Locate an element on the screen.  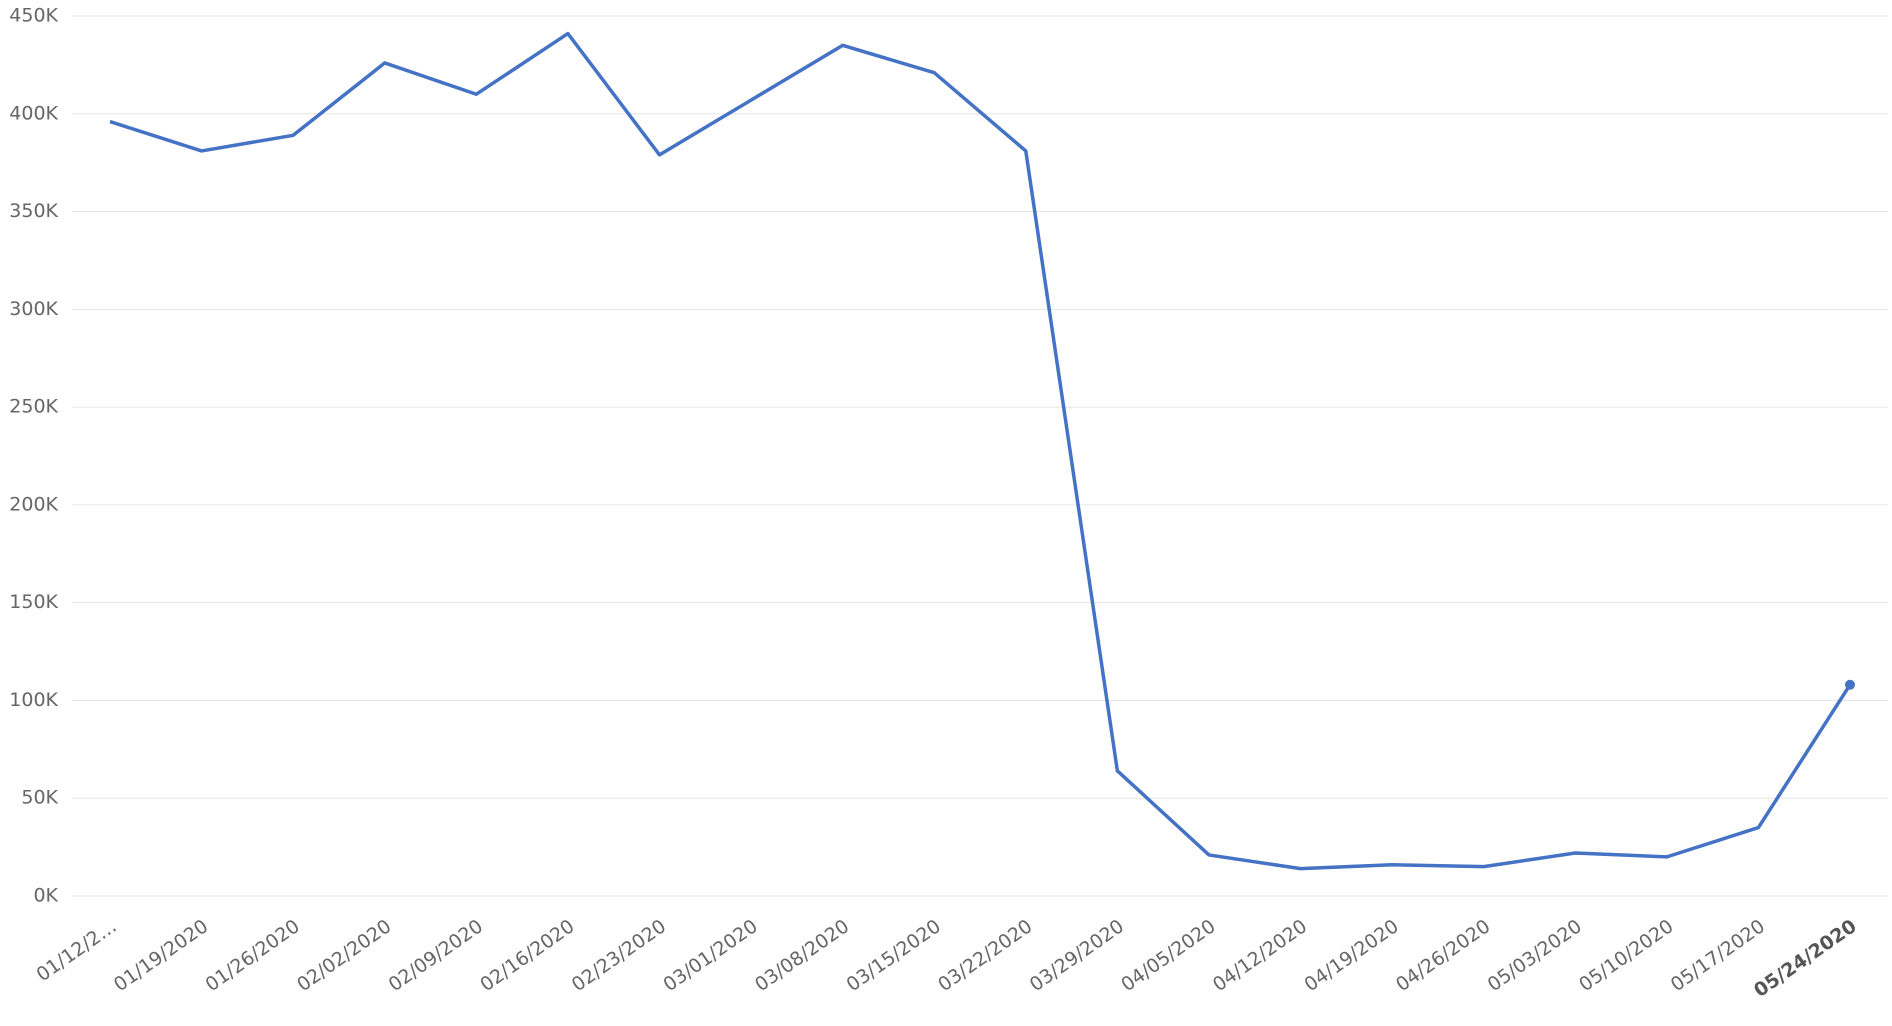
x-tick-label: 03/08/2020 is located at coordinates (802, 955).